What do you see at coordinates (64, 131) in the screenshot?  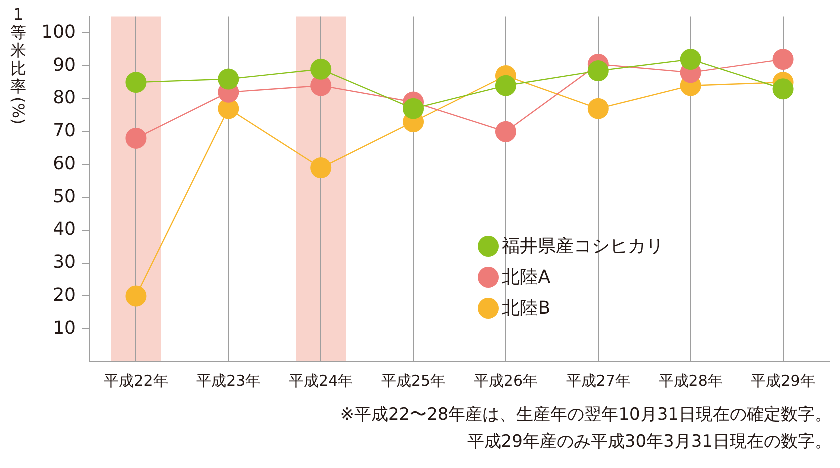 I see `y-tick-label: 70` at bounding box center [64, 131].